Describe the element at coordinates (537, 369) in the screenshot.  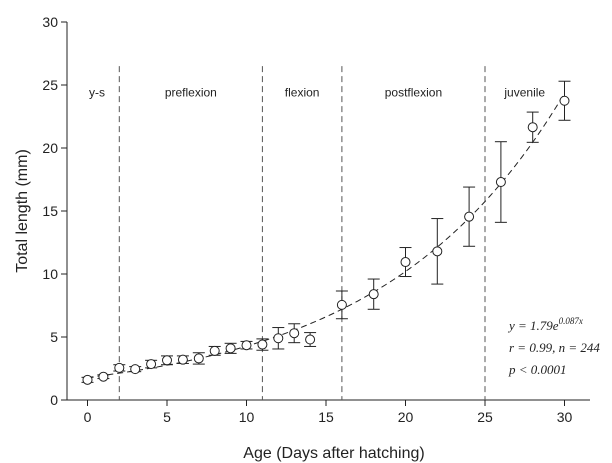
I see `equation-line-3: p < 0.0001` at that location.